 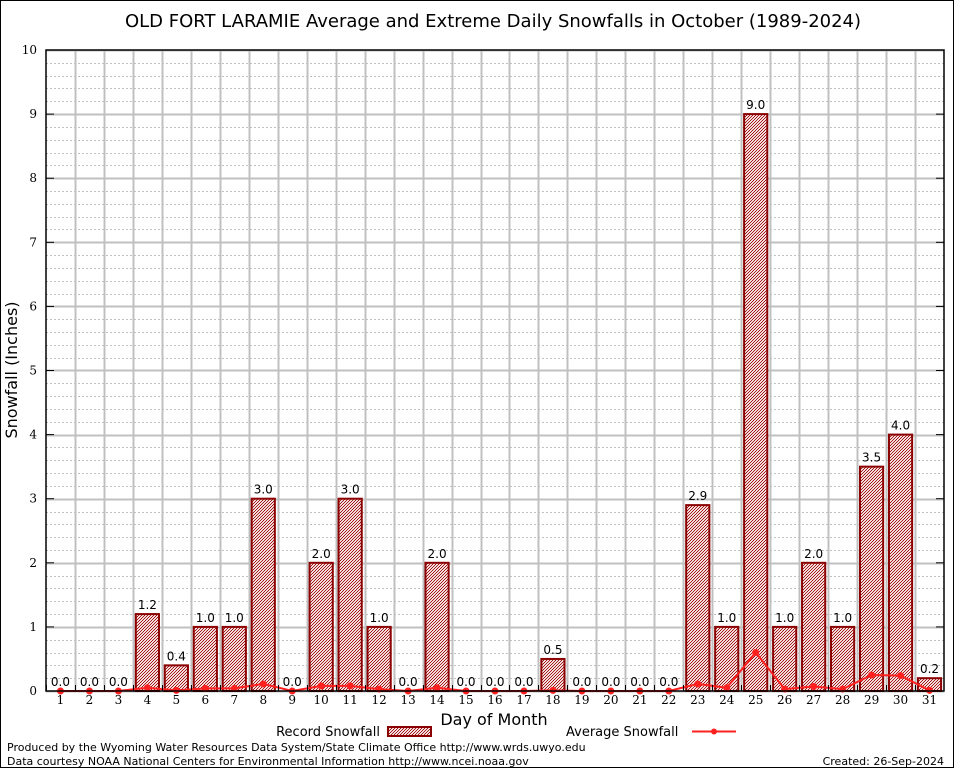 What do you see at coordinates (639, 700) in the screenshot?
I see `x-tick-label: 21` at bounding box center [639, 700].